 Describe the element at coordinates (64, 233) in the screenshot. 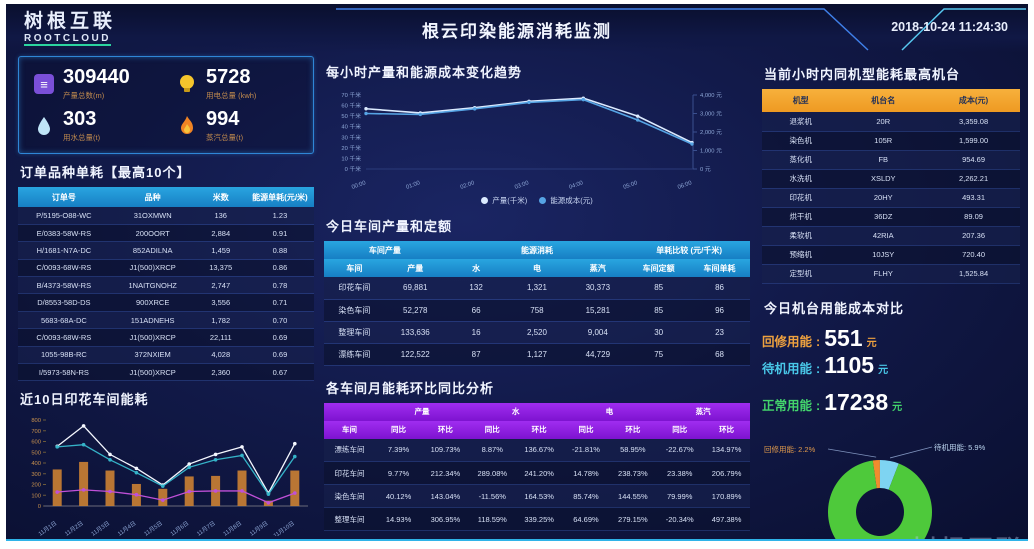

I see `table-cell: E/0383-58W-RS` at that location.